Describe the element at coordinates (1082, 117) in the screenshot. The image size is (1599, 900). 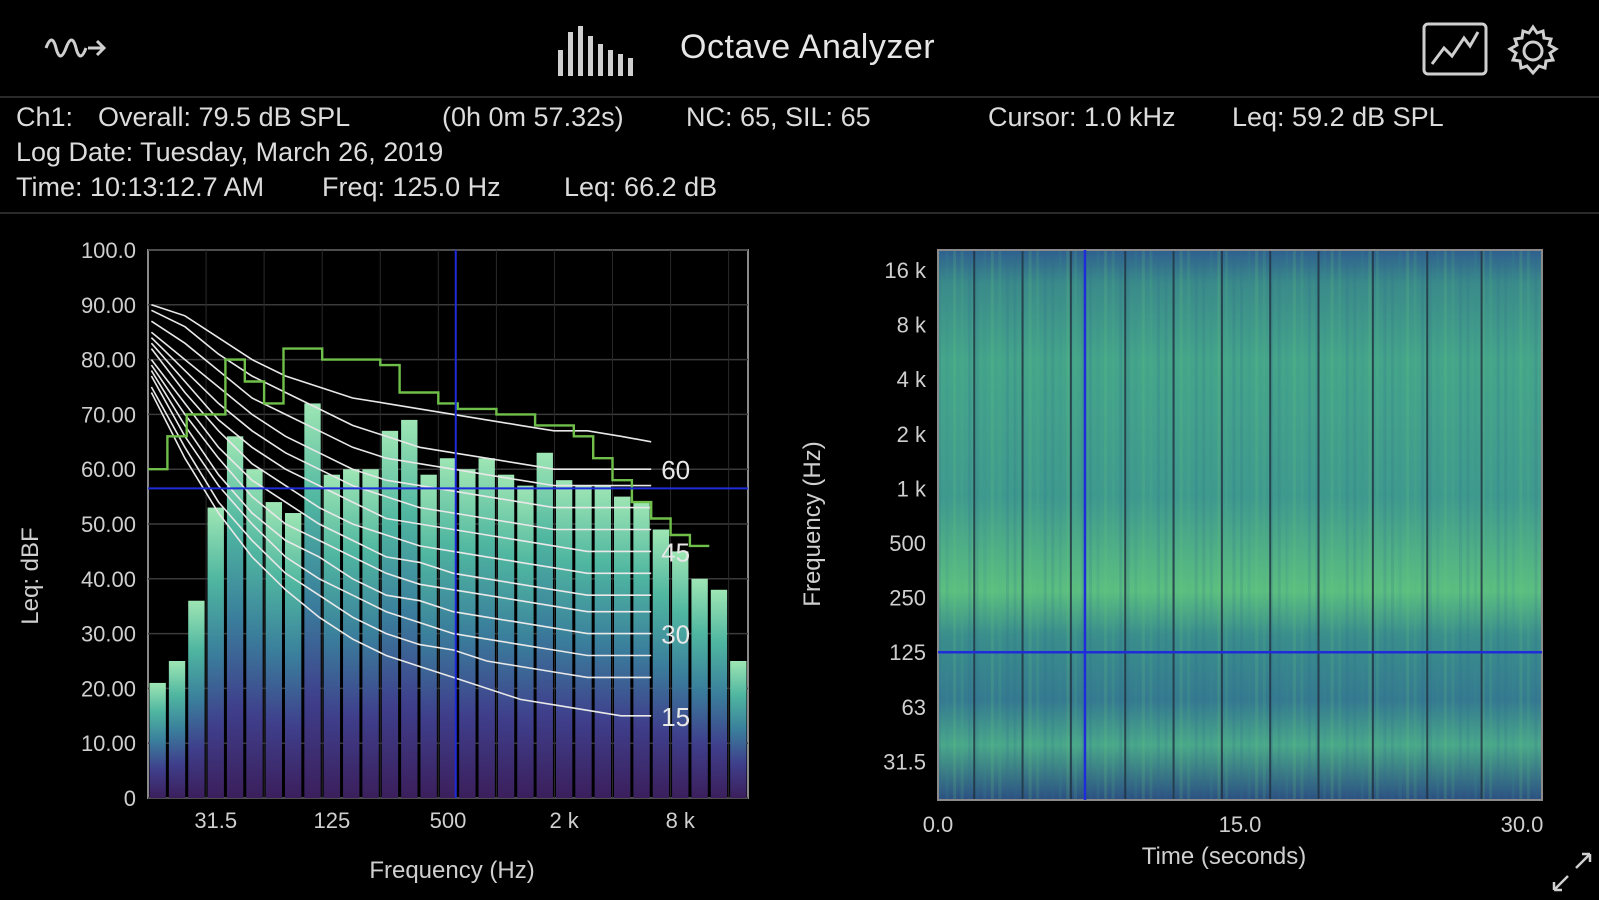
I see `cursor-readout: Cursor: 1.0 kHz` at that location.